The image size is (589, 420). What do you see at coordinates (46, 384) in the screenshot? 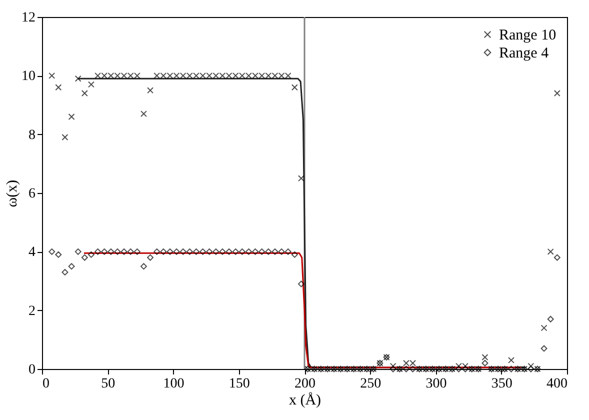
I see `x-tick-label: 0` at bounding box center [46, 384].